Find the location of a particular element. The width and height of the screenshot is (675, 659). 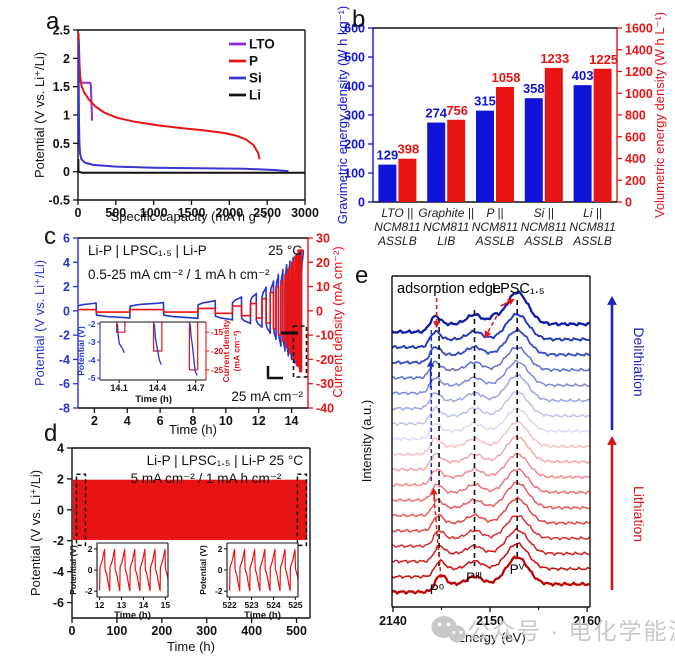

tick-label: 1225 is located at coordinates (603, 59).